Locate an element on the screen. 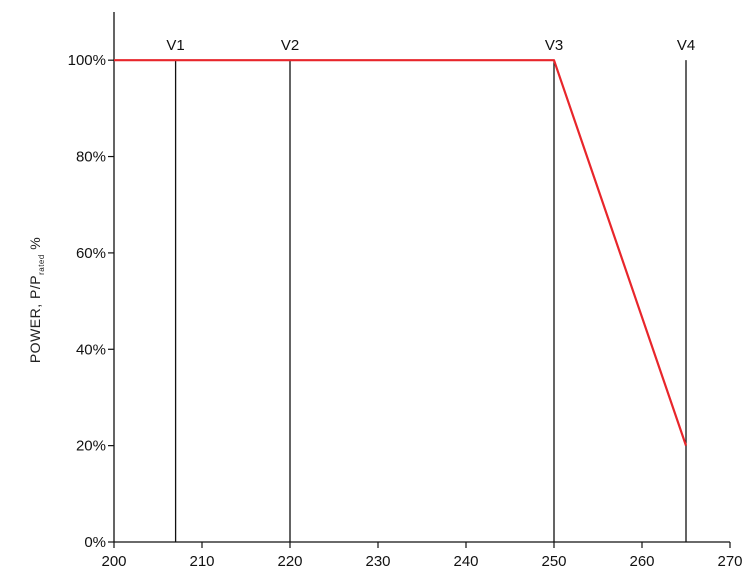 The width and height of the screenshot is (743, 573). x-tick-label: 260 is located at coordinates (641, 561).